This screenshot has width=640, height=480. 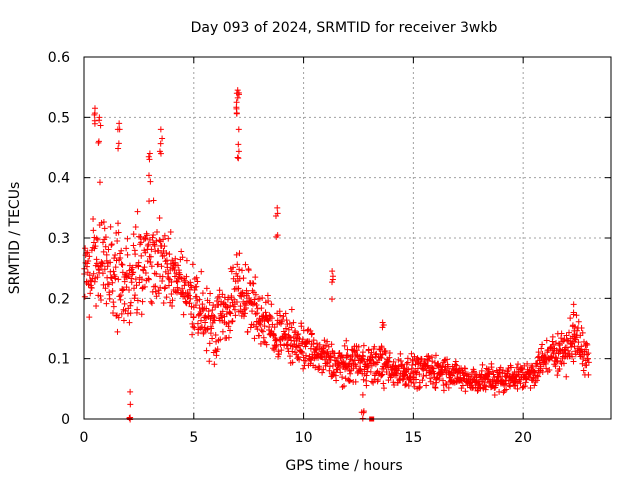 What do you see at coordinates (193, 438) in the screenshot?
I see `x-tick-label: 5` at bounding box center [193, 438].